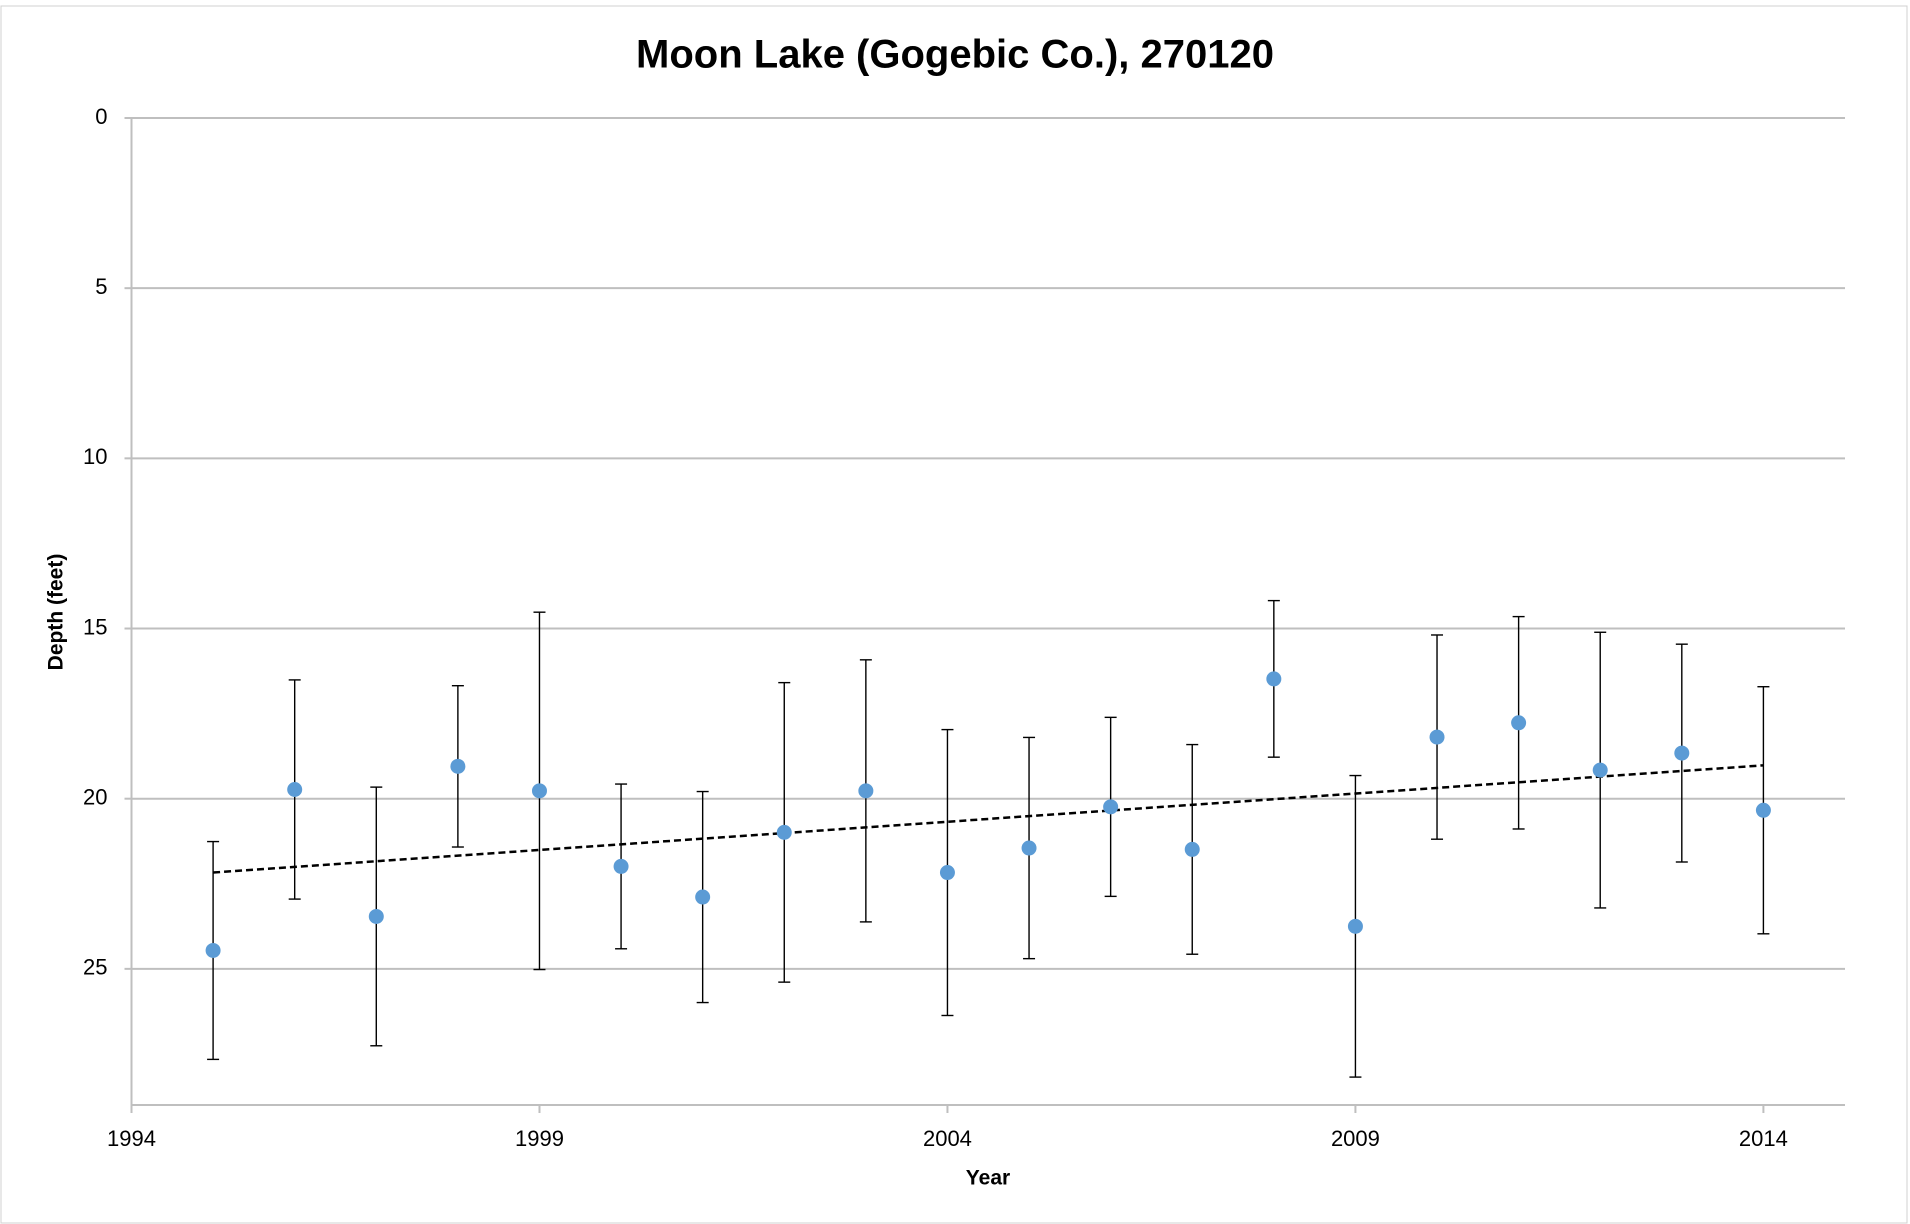 Image resolution: width=1910 pixels, height=1224 pixels. I want to click on y-axis-title: Depth (feet), so click(56, 612).